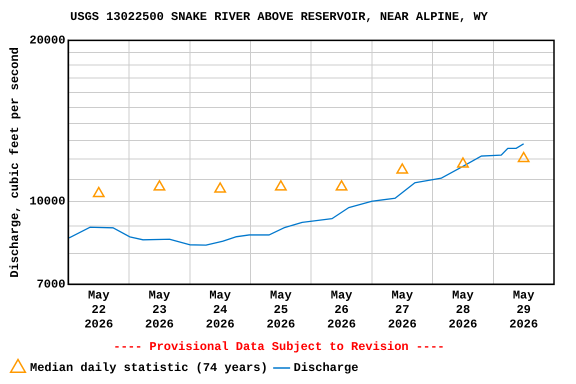 This screenshot has height=384, width=576. What do you see at coordinates (279, 17) in the screenshot?
I see `chart-title: USGS 13022500 SNAKE RIVER ABOVE RESERVOIR, NEAR ALPINE, WY` at bounding box center [279, 17].